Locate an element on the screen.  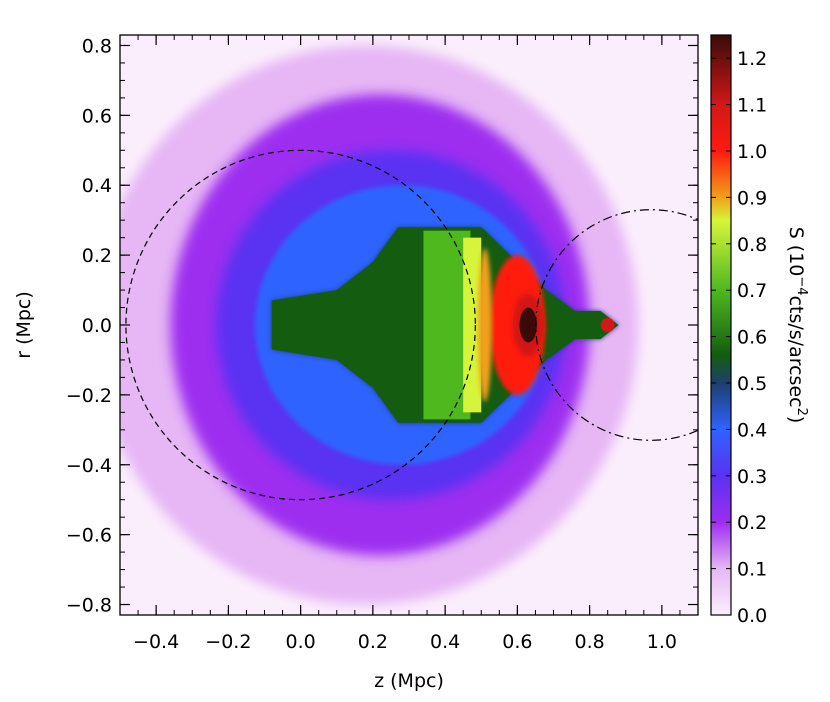
y-tick-label: 0.8 is located at coordinates (97, 46).